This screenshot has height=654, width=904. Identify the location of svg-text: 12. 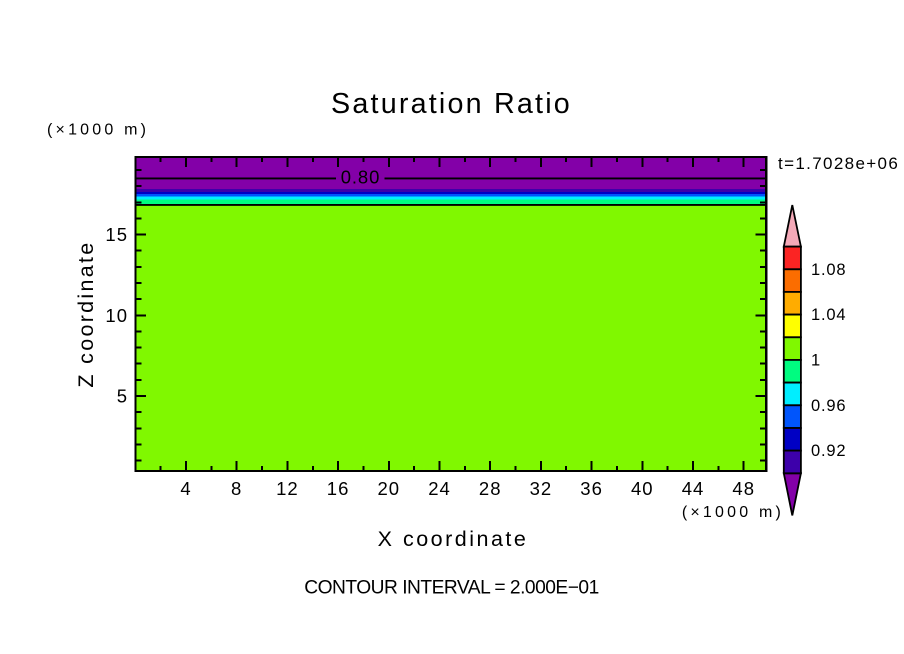
(287, 488).